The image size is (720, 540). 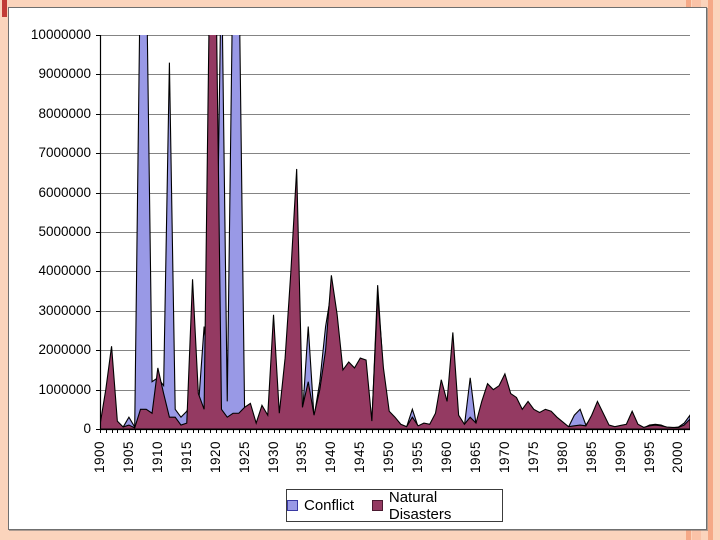 I want to click on x-axis-label: 2000, so click(x=678, y=456).